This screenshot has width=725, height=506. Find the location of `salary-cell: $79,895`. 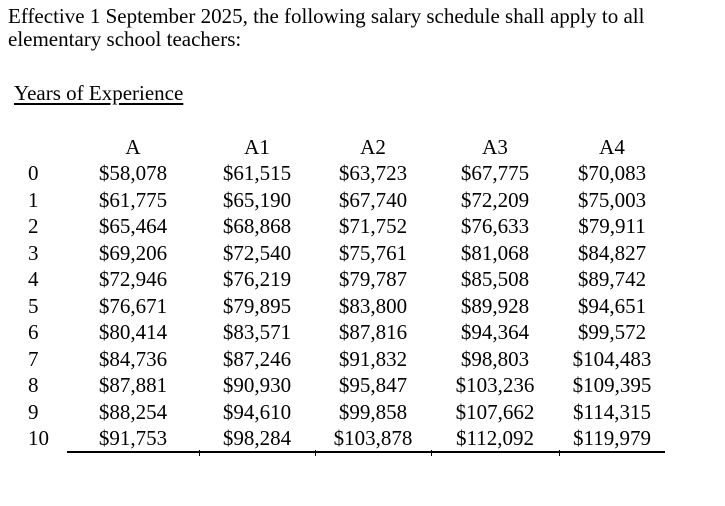

salary-cell: $79,895 is located at coordinates (257, 305).